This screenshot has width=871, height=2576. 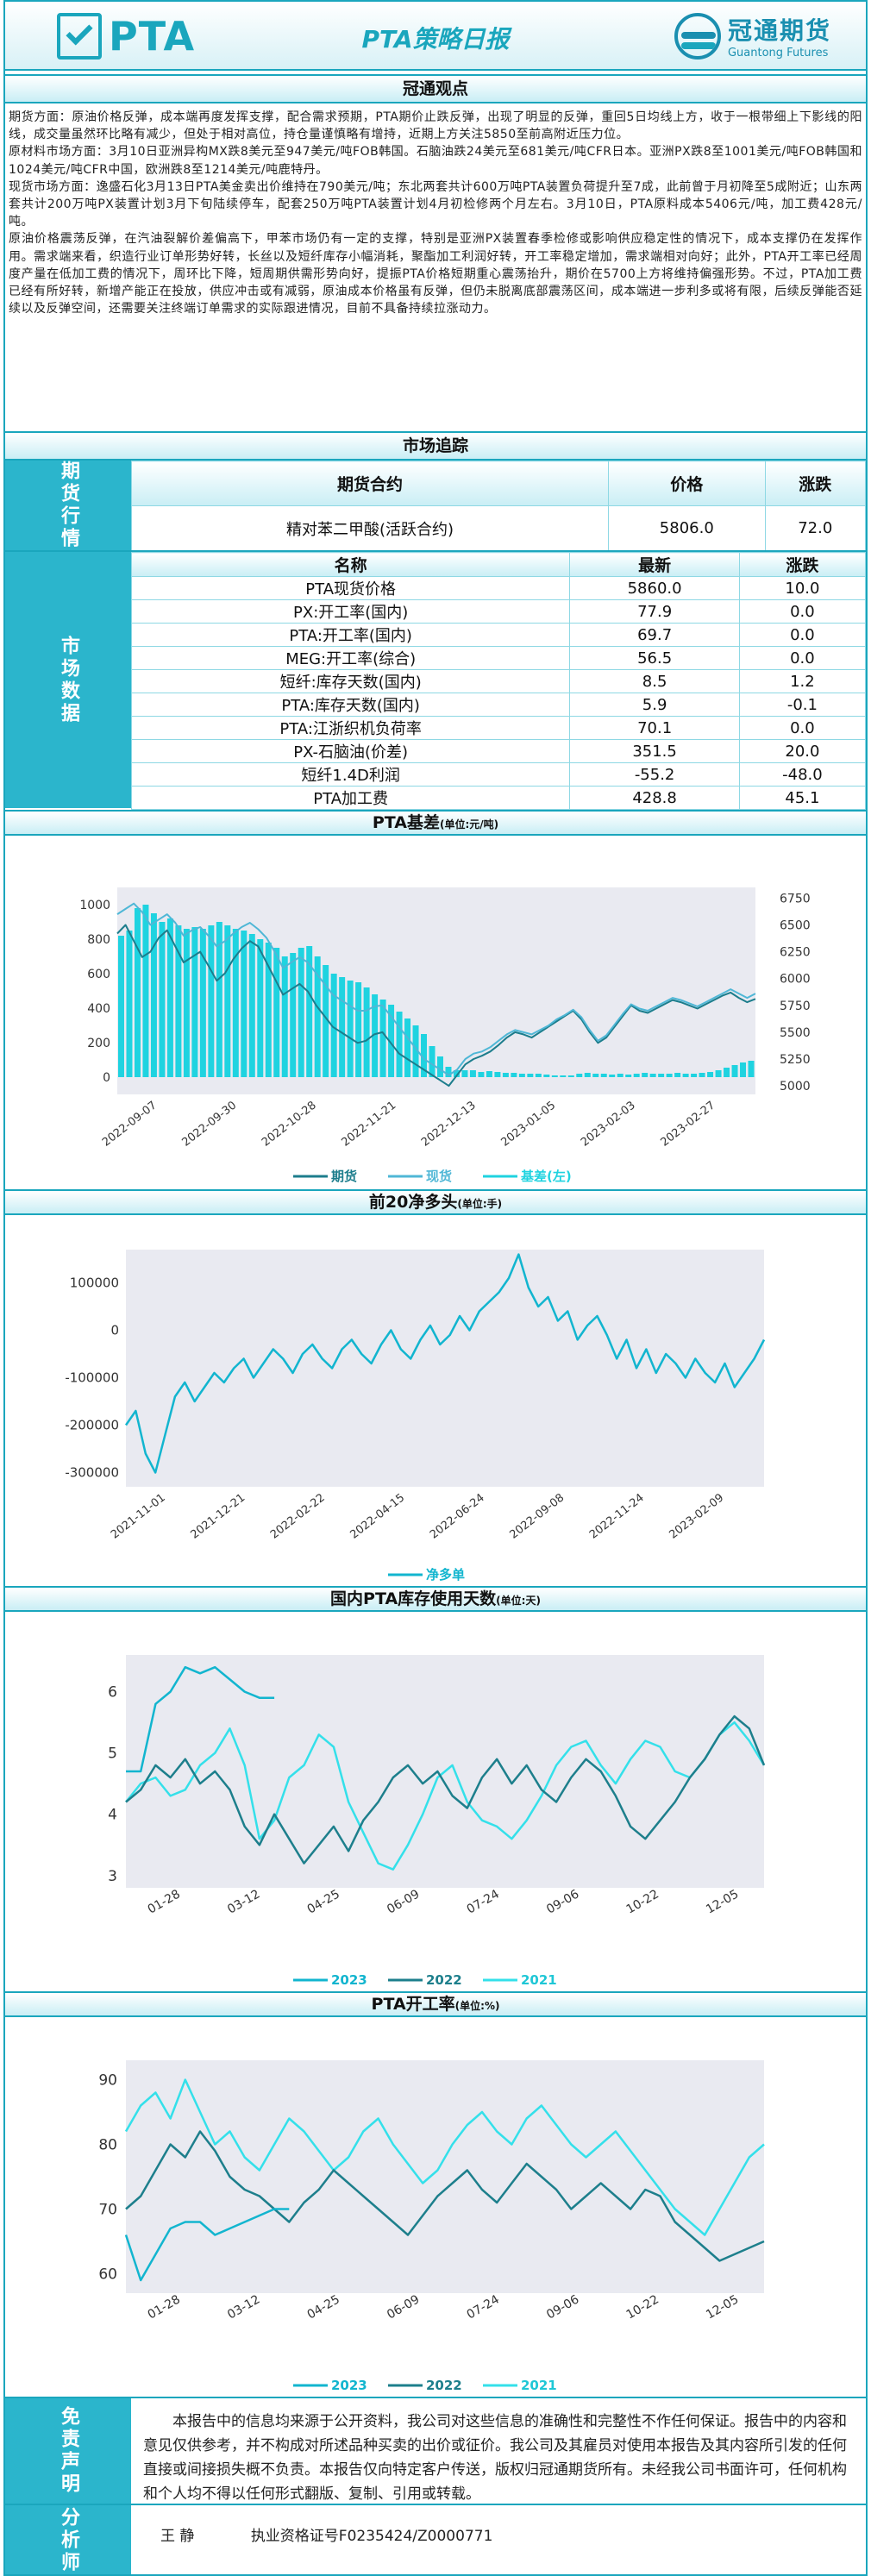 I want to click on legend-label: 基差(左), so click(x=546, y=1176).